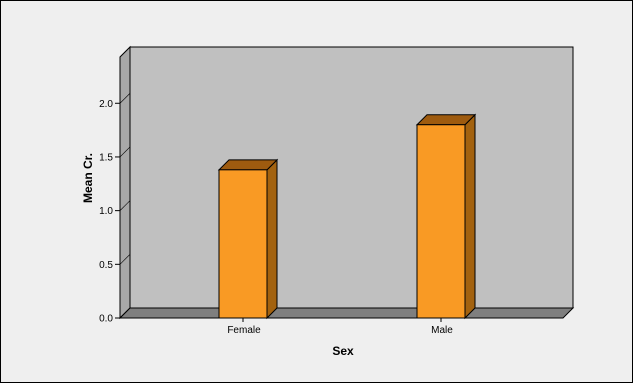 The height and width of the screenshot is (383, 633). Describe the element at coordinates (106, 104) in the screenshot. I see `y-tick-label: 2.0` at that location.